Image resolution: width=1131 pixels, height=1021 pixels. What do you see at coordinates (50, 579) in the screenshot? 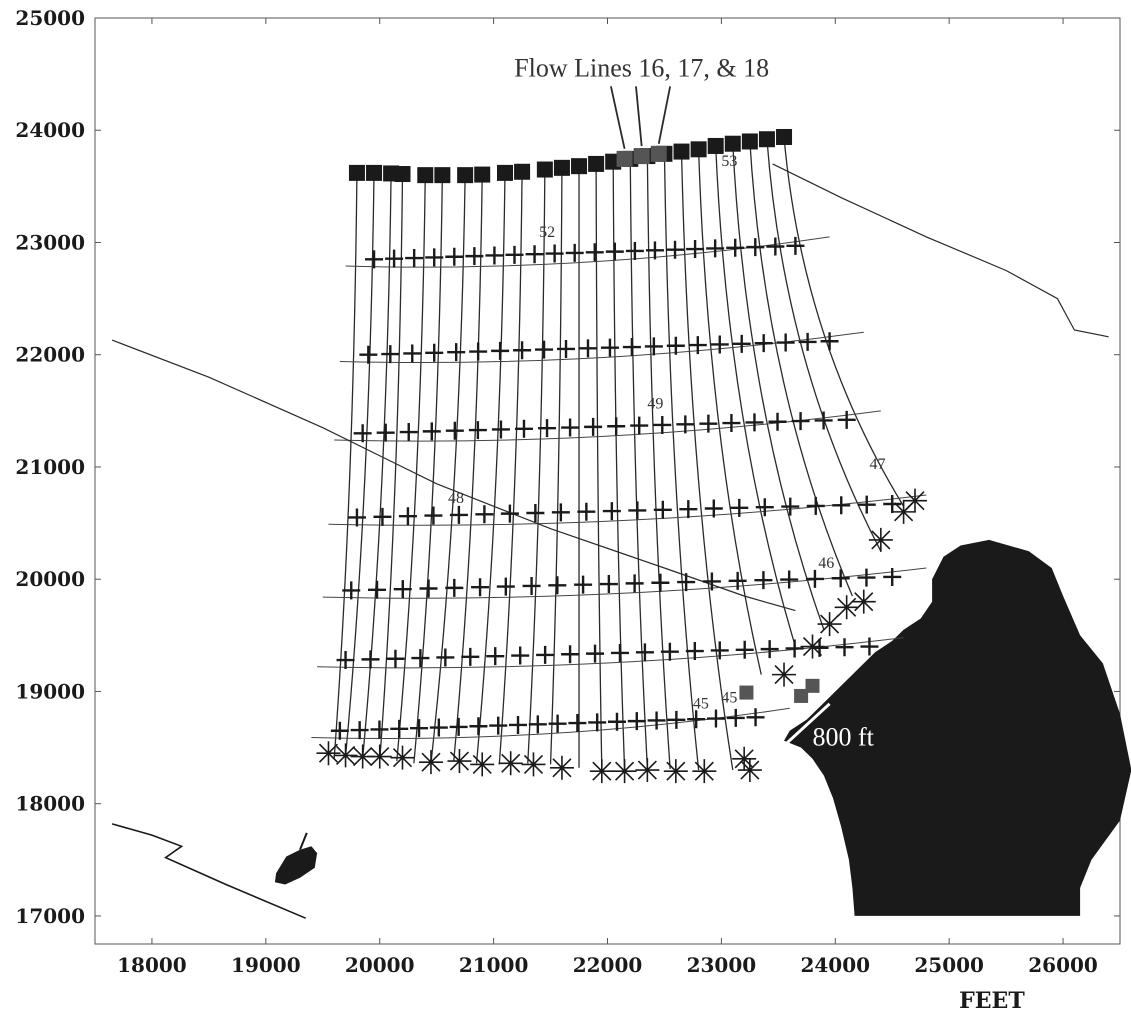
I see `y-tick-label: 20000` at bounding box center [50, 579].